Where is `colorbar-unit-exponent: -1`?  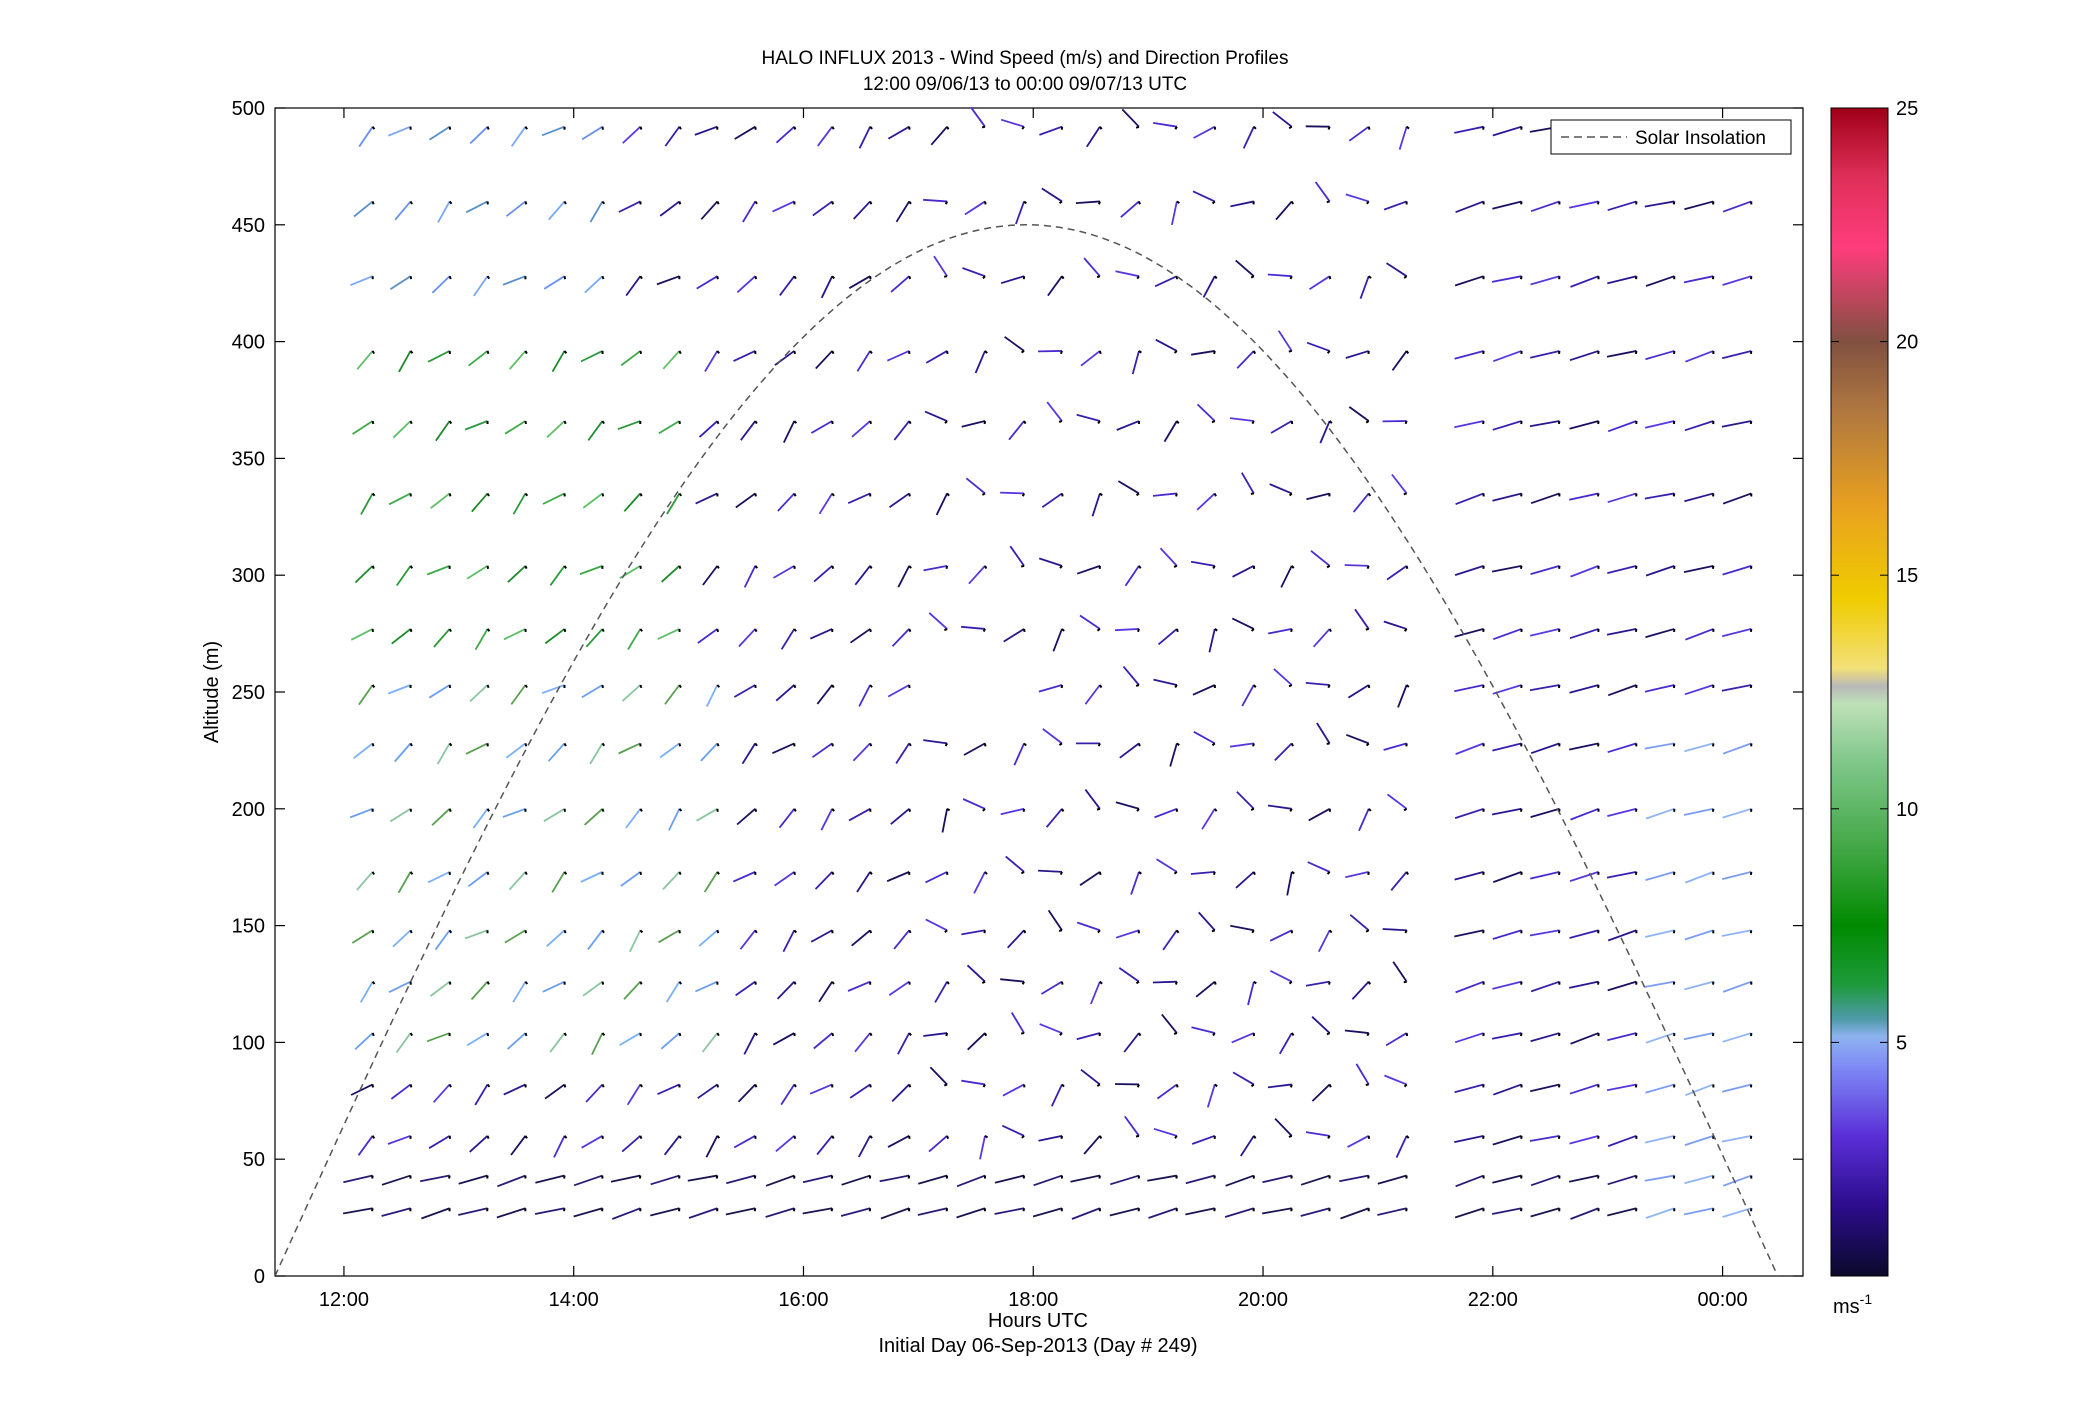 colorbar-unit-exponent: -1 is located at coordinates (1866, 1299).